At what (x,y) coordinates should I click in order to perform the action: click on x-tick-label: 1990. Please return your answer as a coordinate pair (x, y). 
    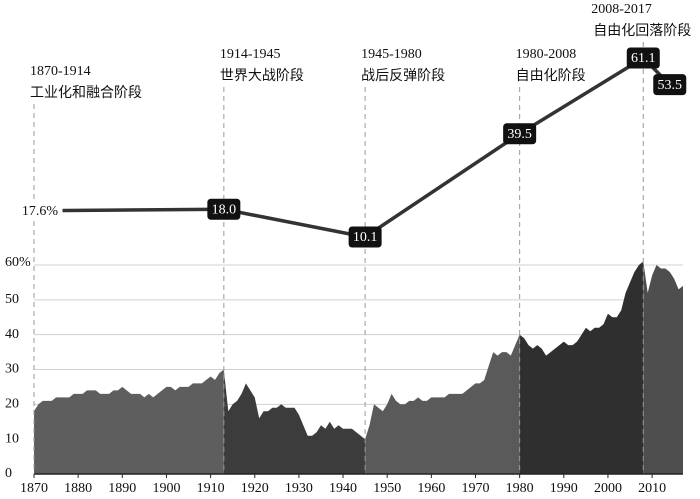
    Looking at the image, I should click on (564, 488).